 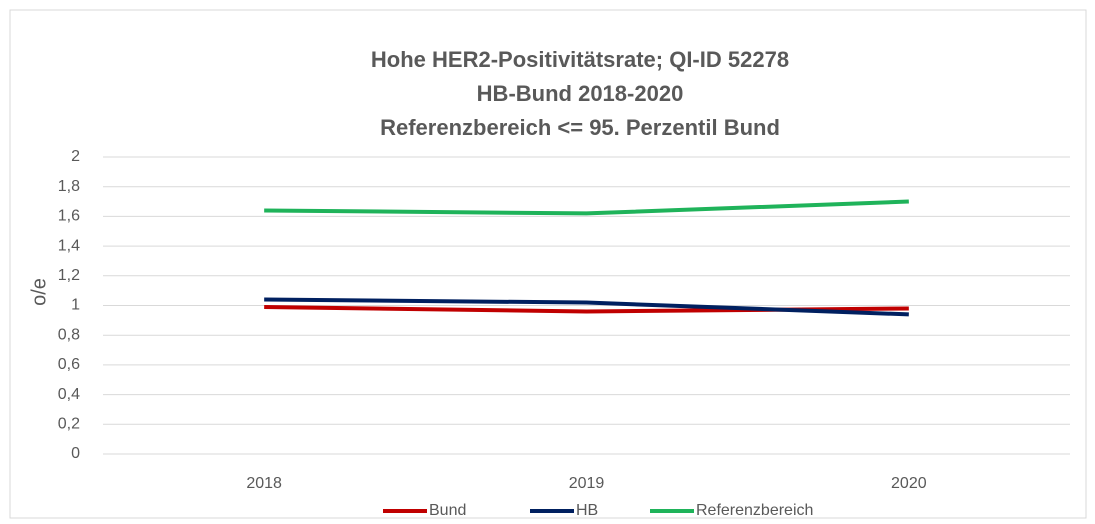 What do you see at coordinates (580, 93) in the screenshot?
I see `chart-title: HB-Bund 2018-2020` at bounding box center [580, 93].